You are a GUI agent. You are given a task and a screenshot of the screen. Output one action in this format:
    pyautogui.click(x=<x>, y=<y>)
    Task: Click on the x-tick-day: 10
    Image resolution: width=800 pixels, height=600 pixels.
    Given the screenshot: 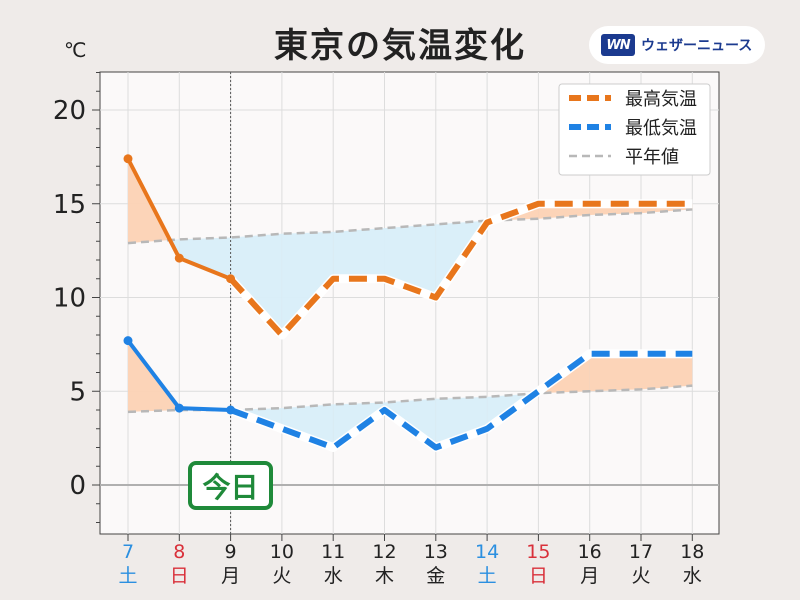 What is the action you would take?
    pyautogui.click(x=282, y=552)
    